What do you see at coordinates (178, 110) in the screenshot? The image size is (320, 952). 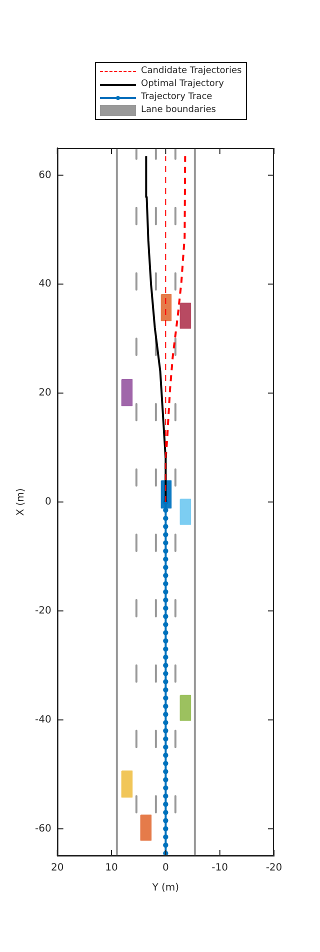 I see `legend-label: Lane boundaries` at bounding box center [178, 110].